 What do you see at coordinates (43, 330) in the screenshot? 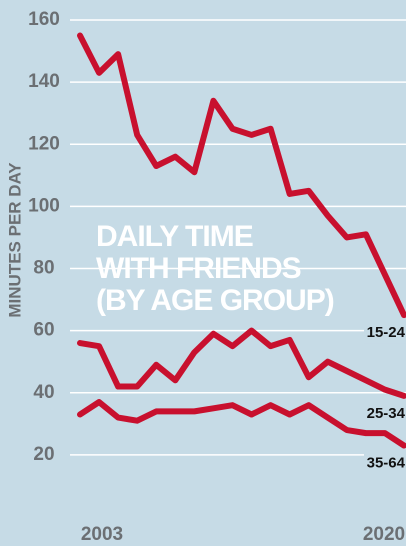
I see `y-tick-label: 60` at bounding box center [43, 330].